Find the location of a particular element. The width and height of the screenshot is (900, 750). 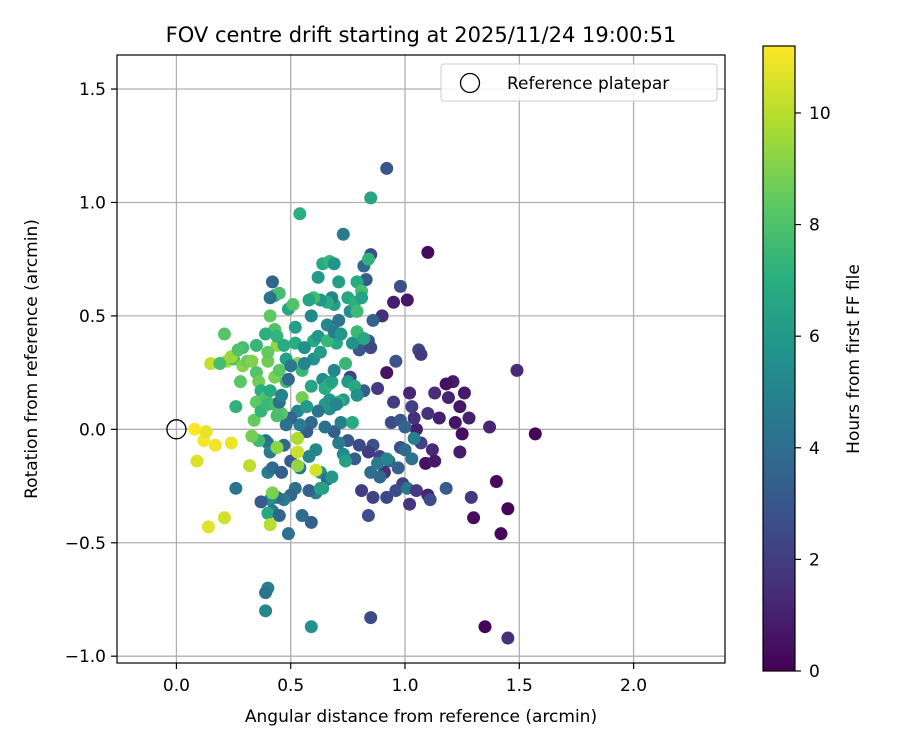

colorbar-gradient is located at coordinates (779, 358).